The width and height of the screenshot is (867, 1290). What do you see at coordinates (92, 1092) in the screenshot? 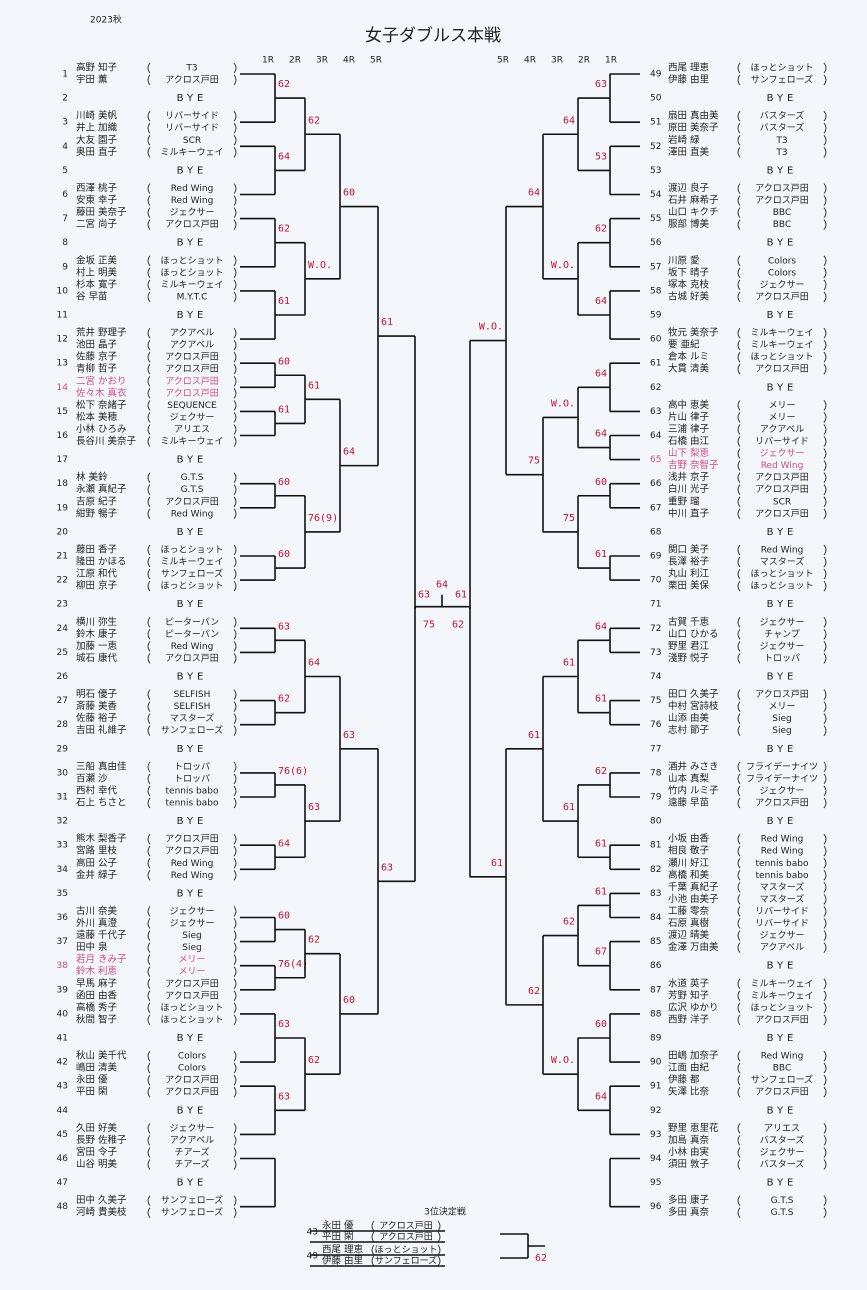
I see `player-name: 平田 閑` at bounding box center [92, 1092].